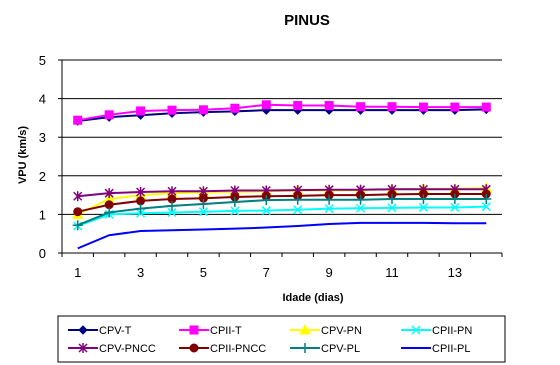 The image size is (560, 365). I want to click on chart-title: PINUS, so click(307, 20).